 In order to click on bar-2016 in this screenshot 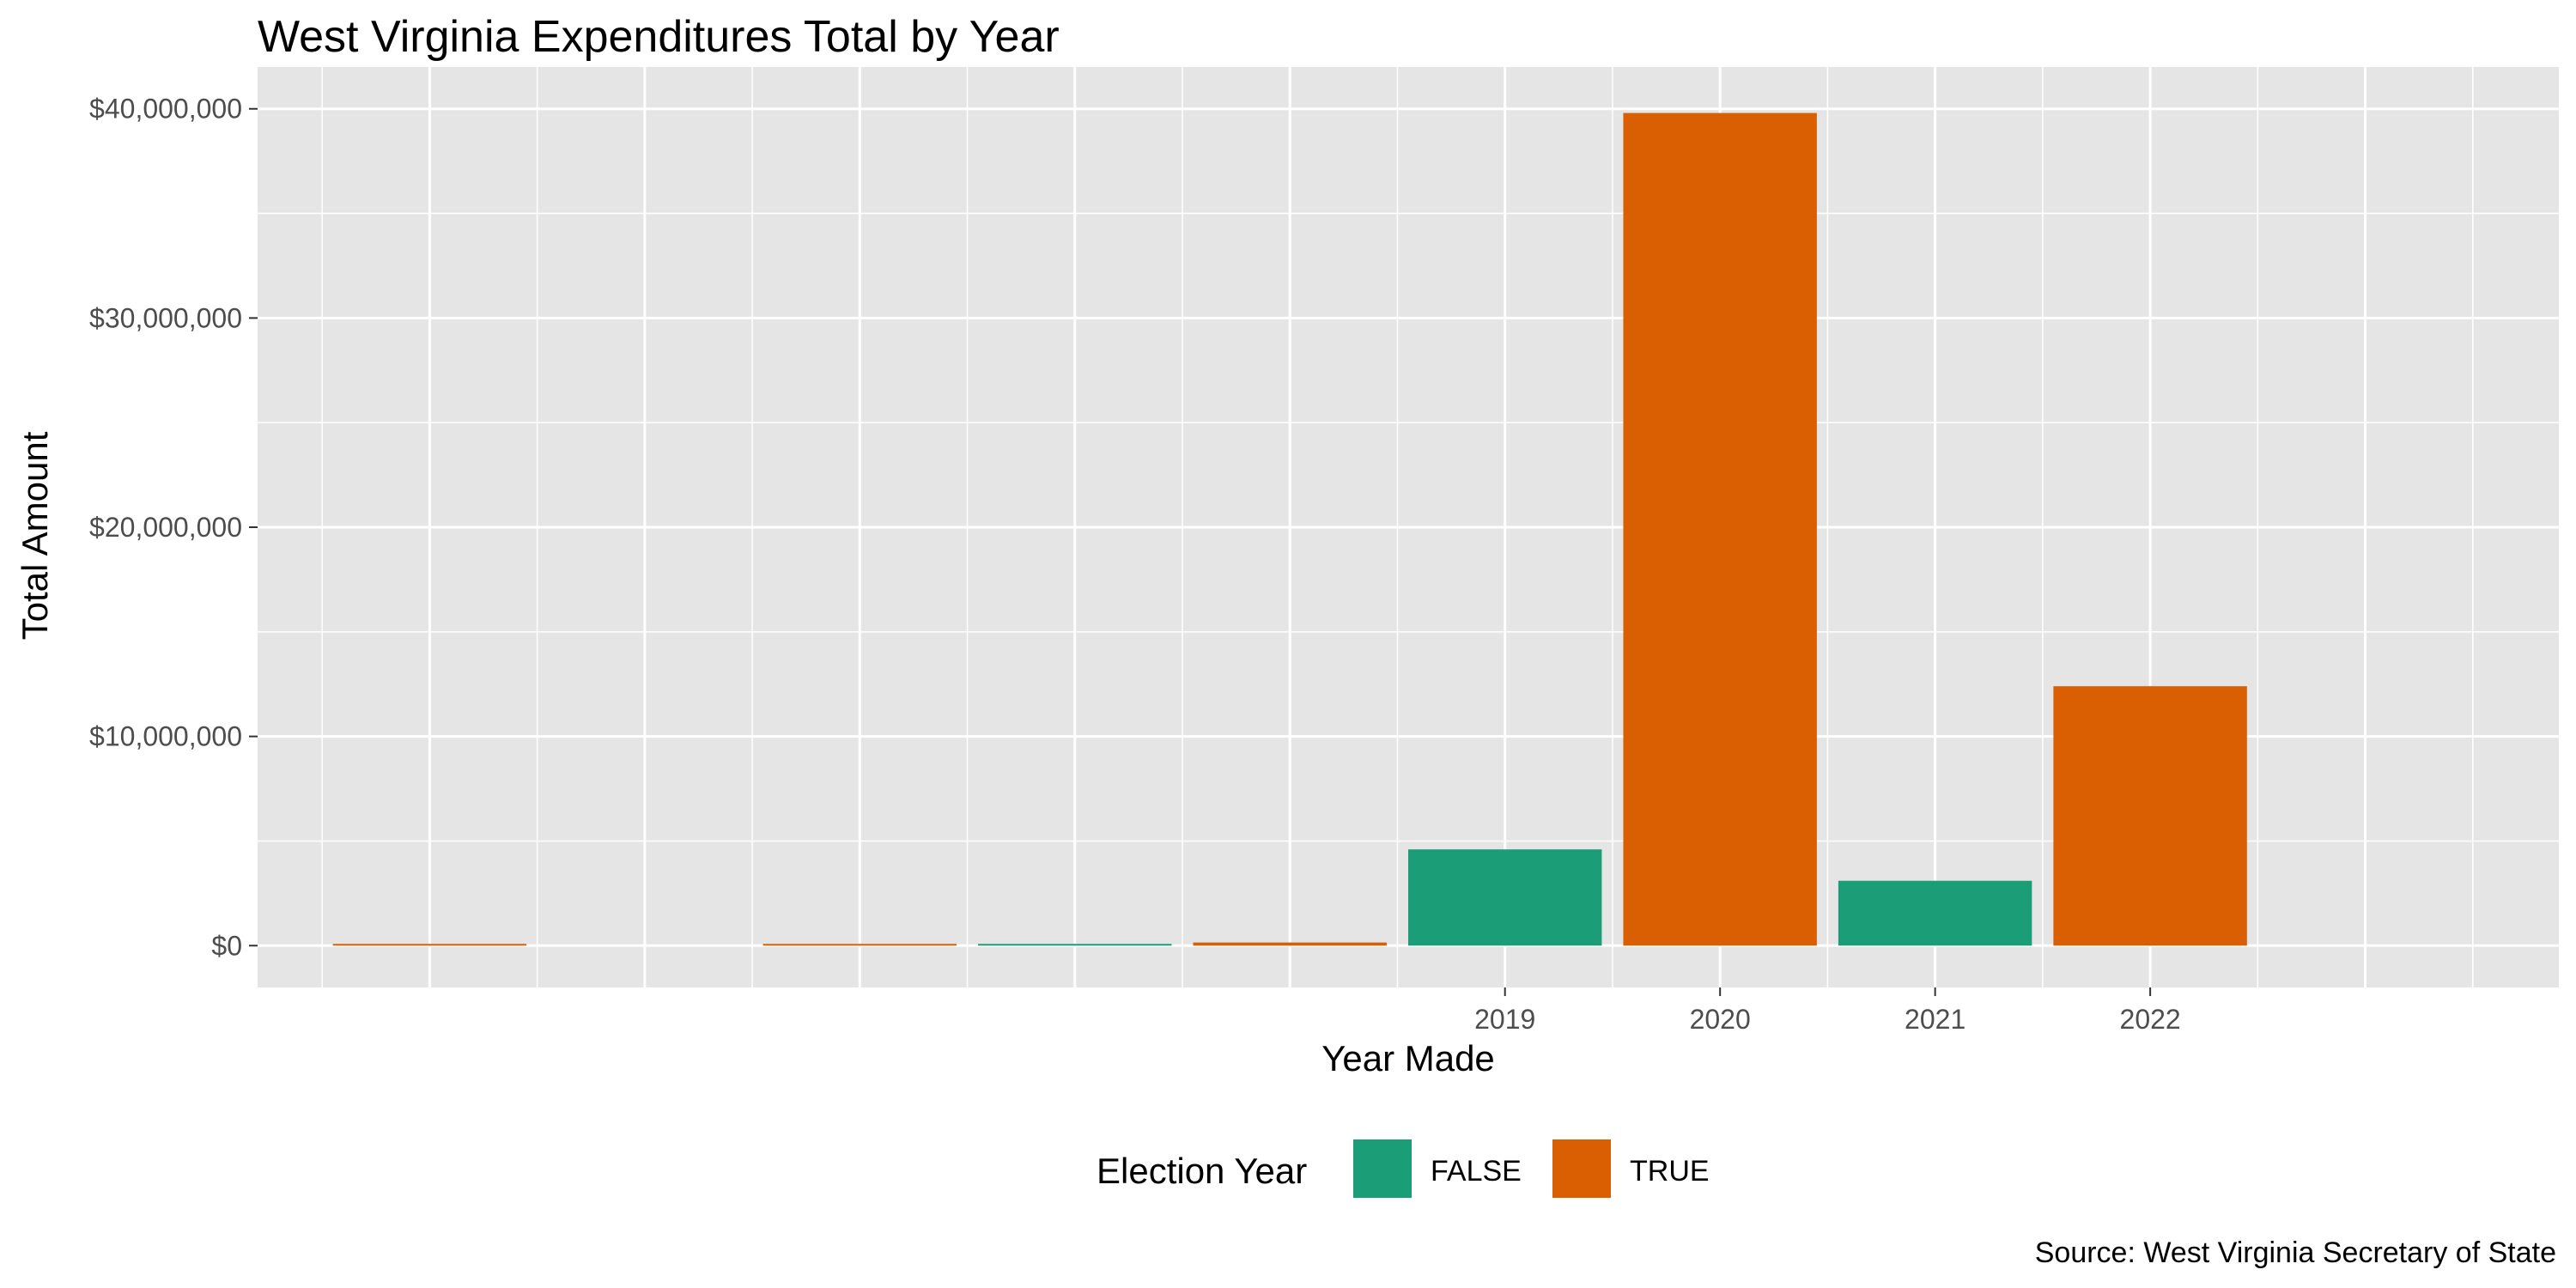, I will do `click(859, 945)`.